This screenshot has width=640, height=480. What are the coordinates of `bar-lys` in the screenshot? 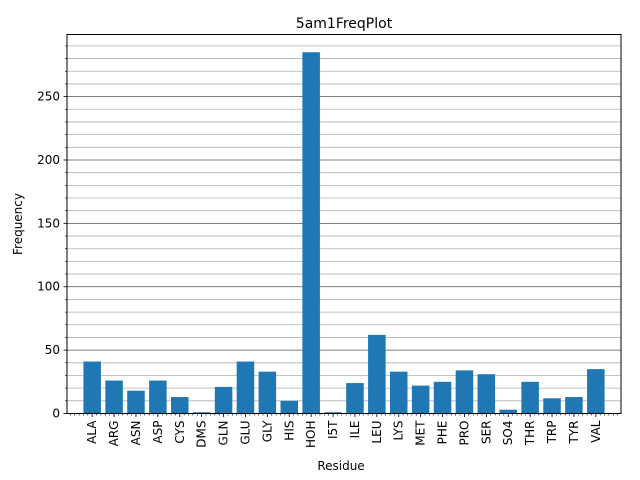 It's located at (398, 392).